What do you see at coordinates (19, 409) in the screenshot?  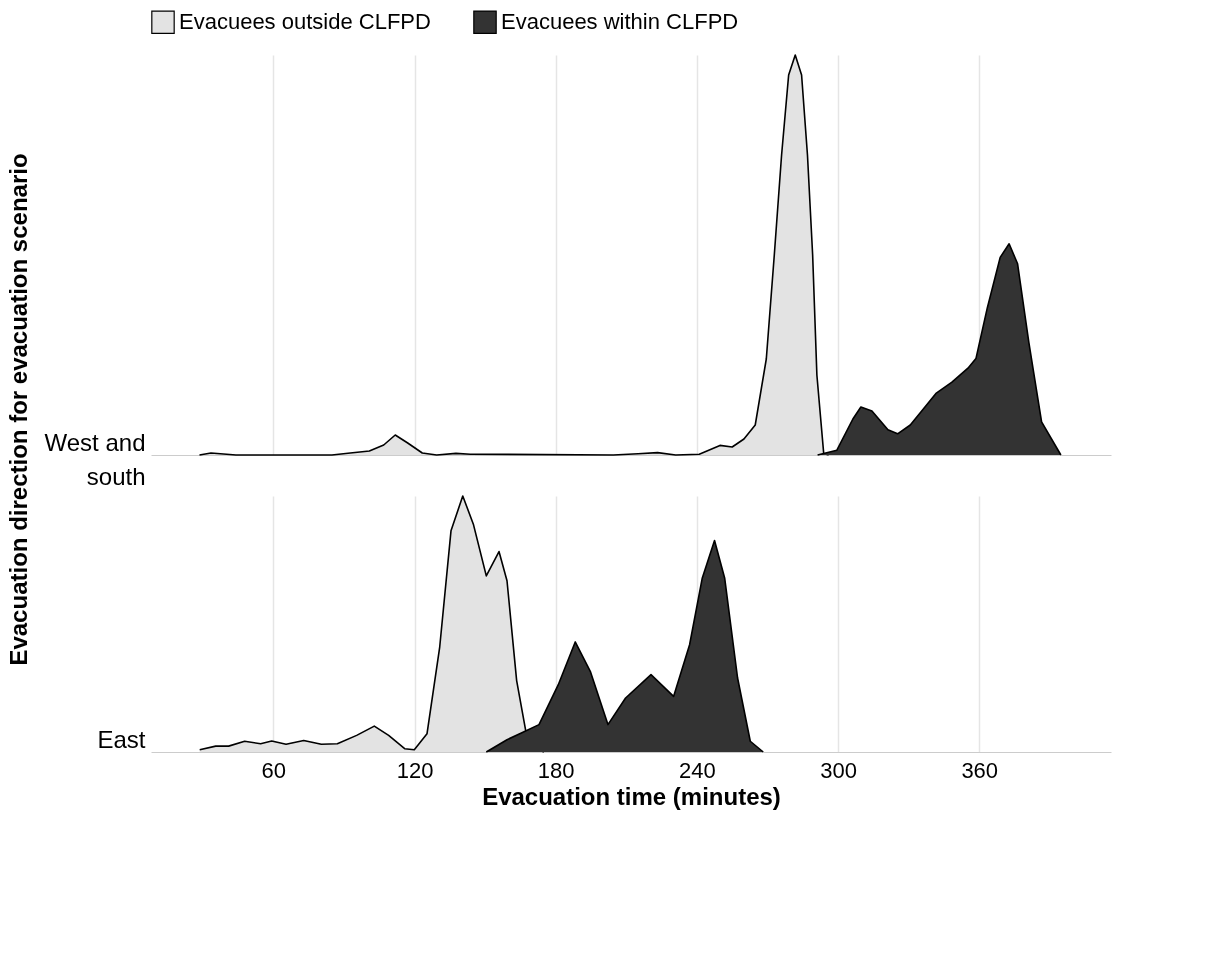 I see `text: Evacuation direction for evacuation scenario` at bounding box center [19, 409].